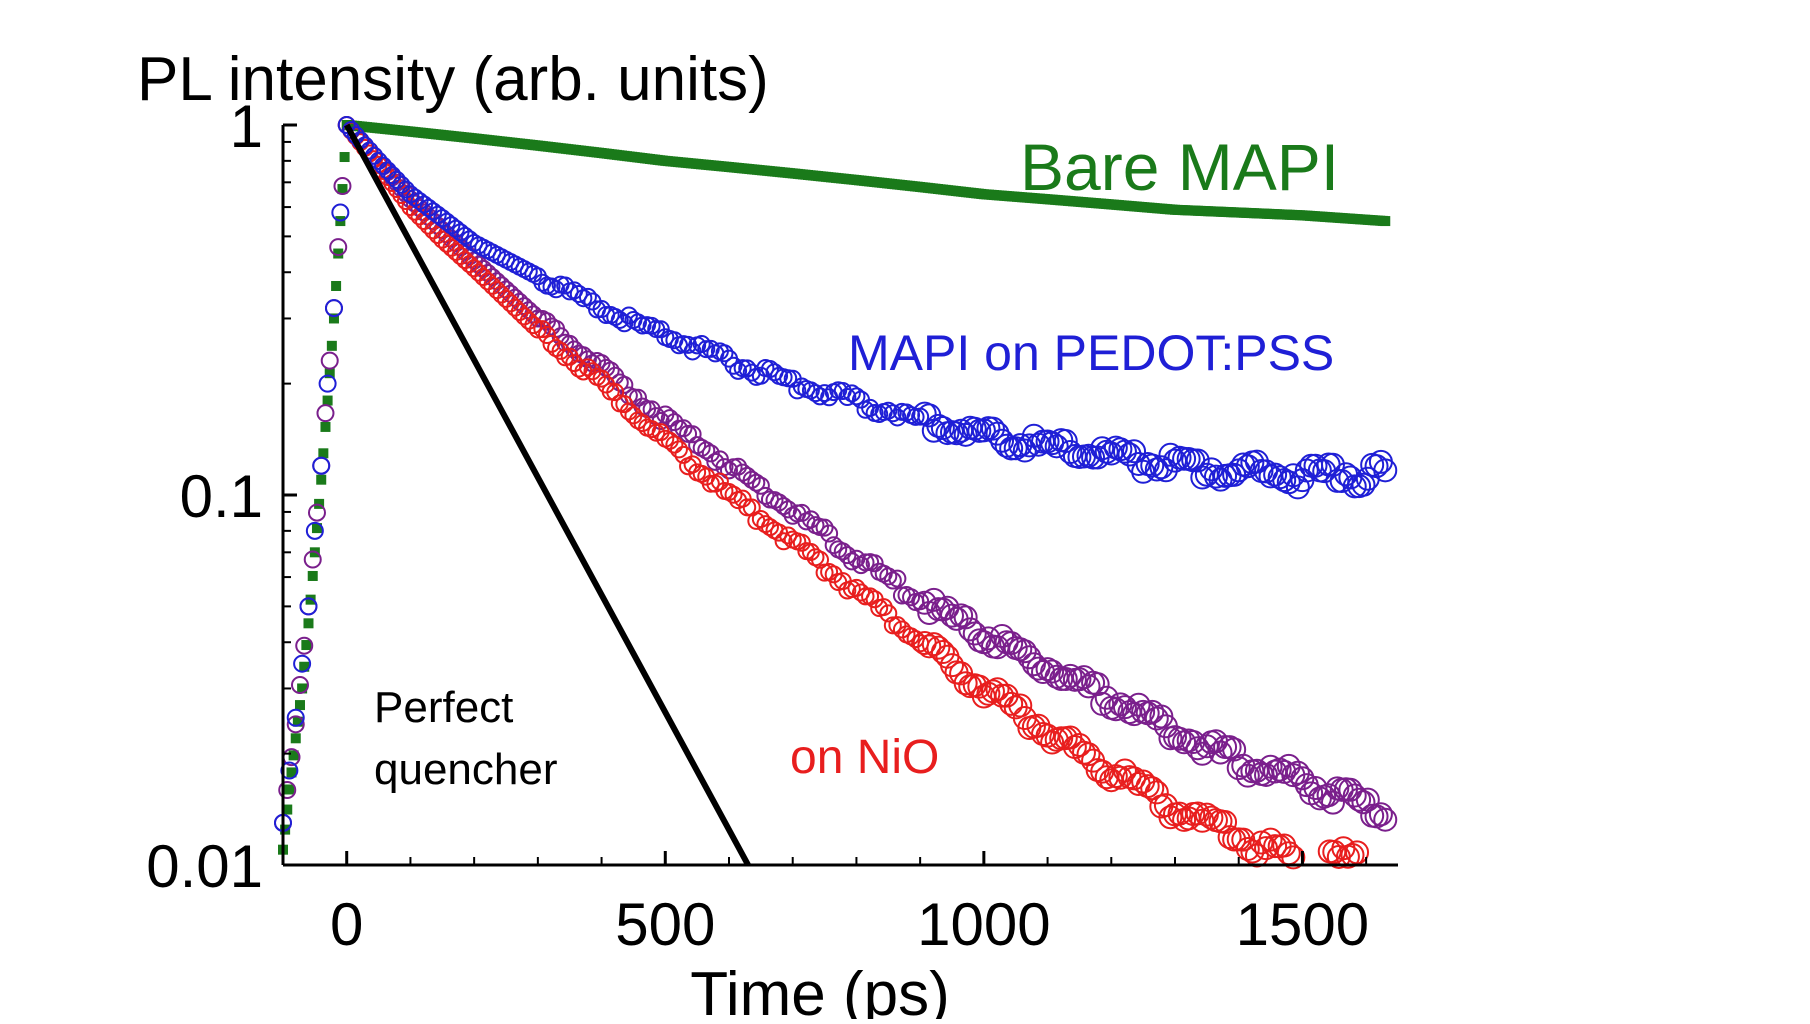 This screenshot has height=1024, width=1810. I want to click on x-tick-label: 1000, so click(983, 924).